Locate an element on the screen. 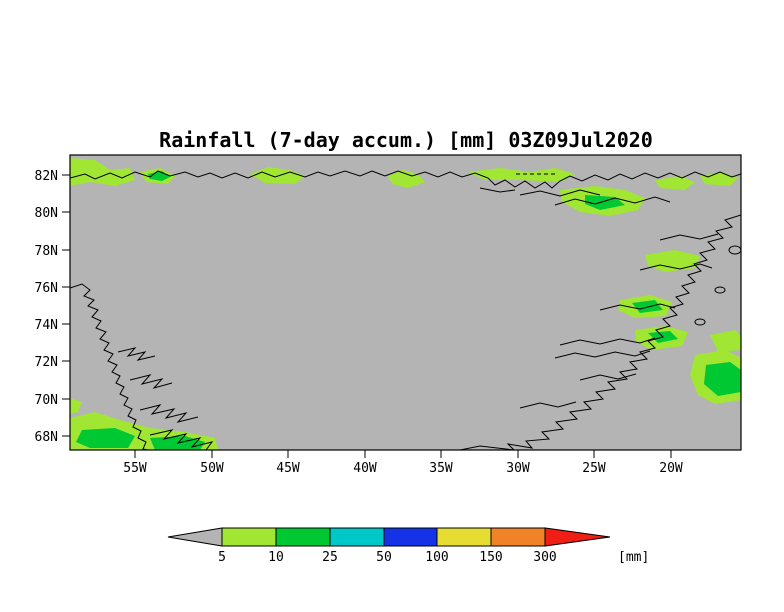 This screenshot has height=612, width=784. colorbar-label: 25 is located at coordinates (330, 557).